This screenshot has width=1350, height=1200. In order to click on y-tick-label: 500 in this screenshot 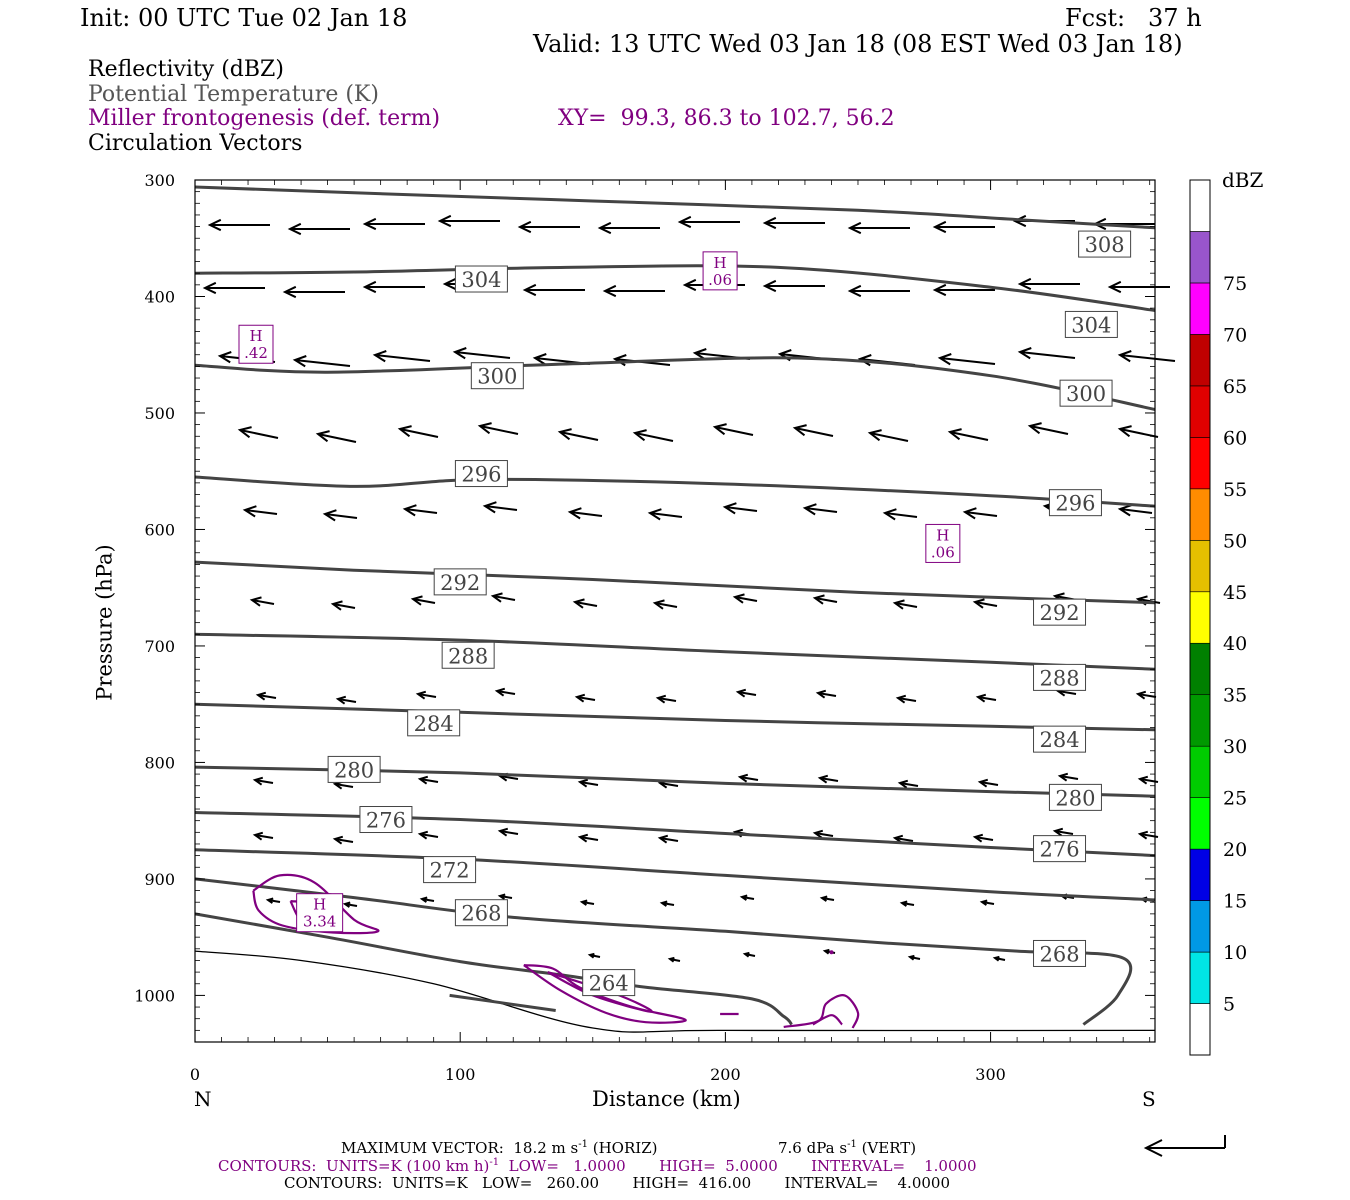, I will do `click(159, 413)`.